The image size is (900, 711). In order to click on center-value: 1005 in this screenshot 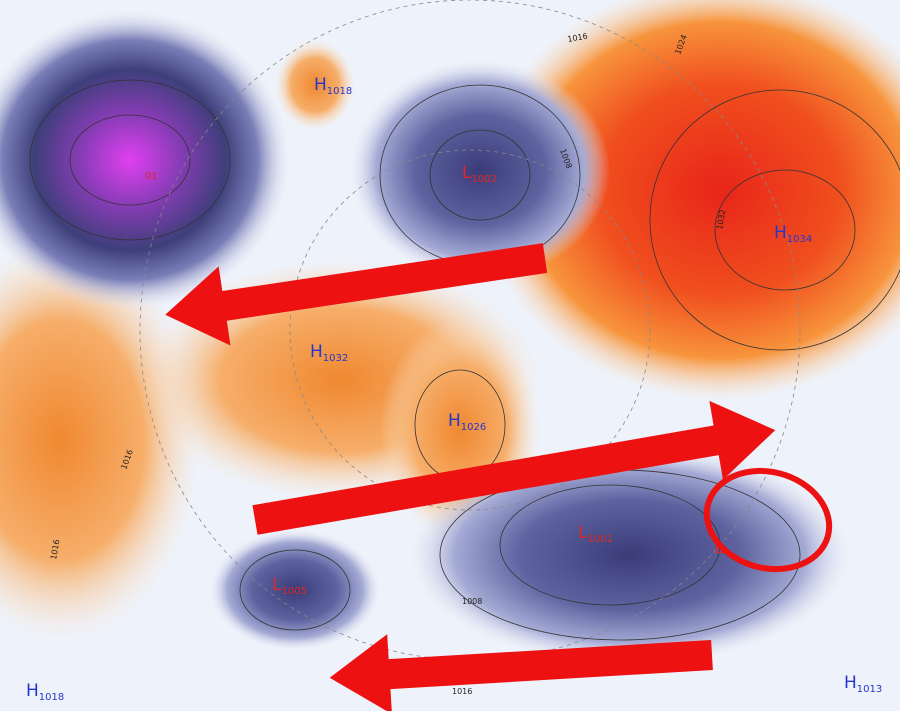, I will do `click(293, 591)`.